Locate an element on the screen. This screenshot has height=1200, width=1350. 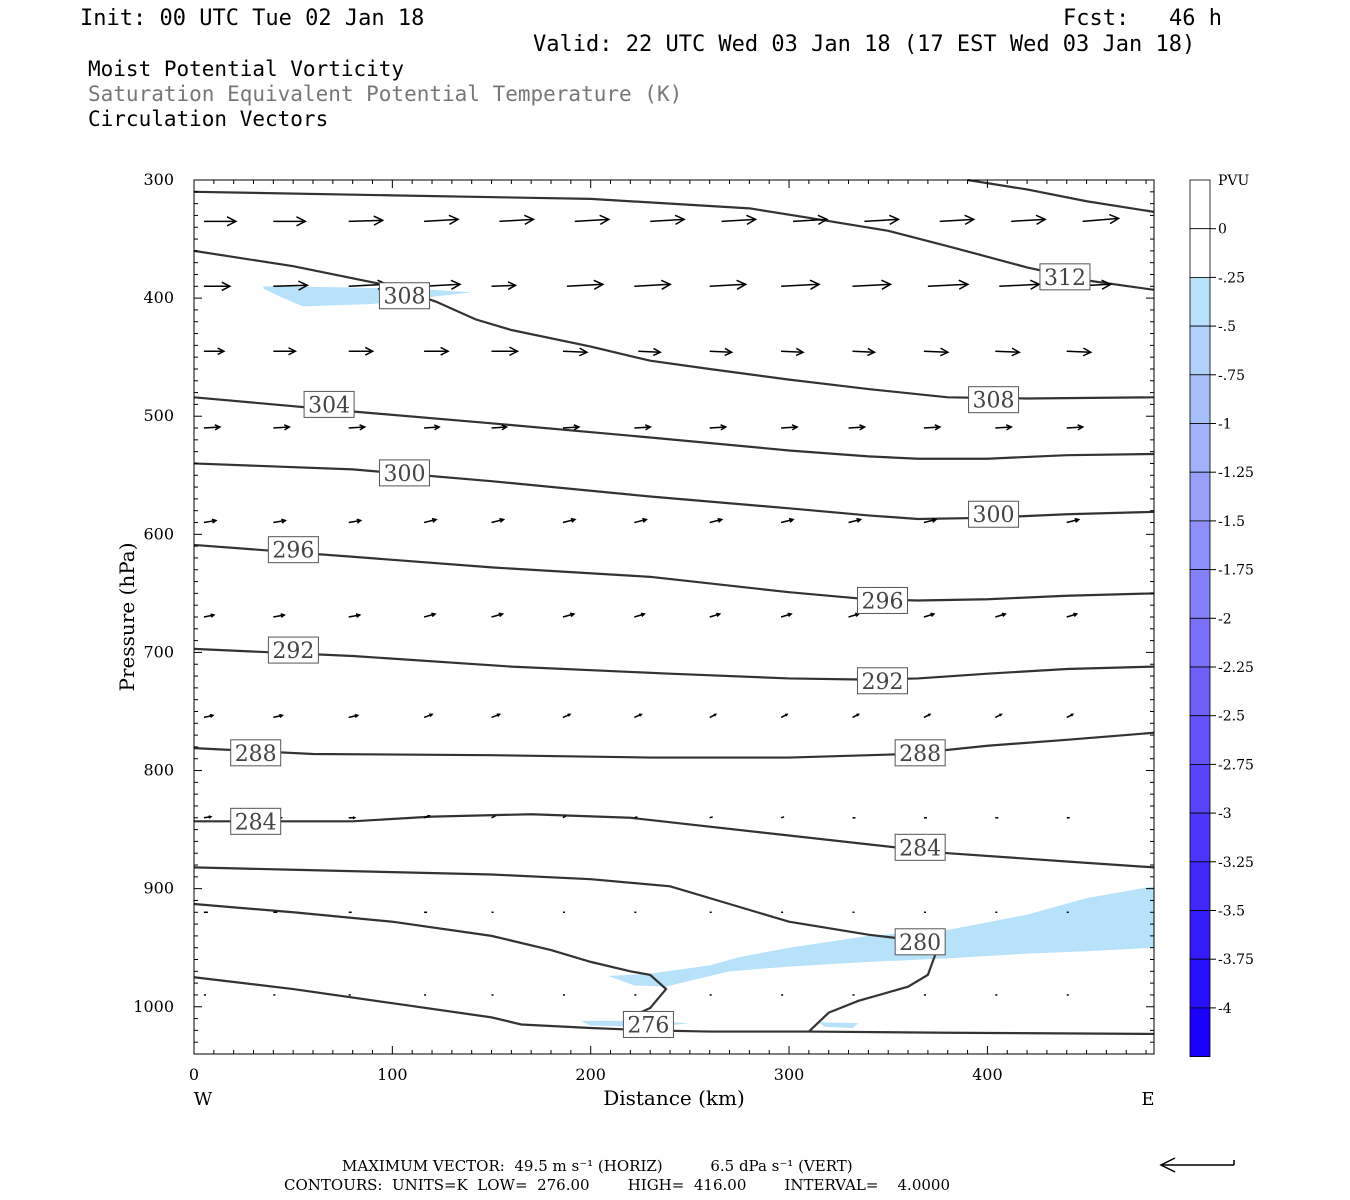
colorbar-label: -3 is located at coordinates (1225, 814).